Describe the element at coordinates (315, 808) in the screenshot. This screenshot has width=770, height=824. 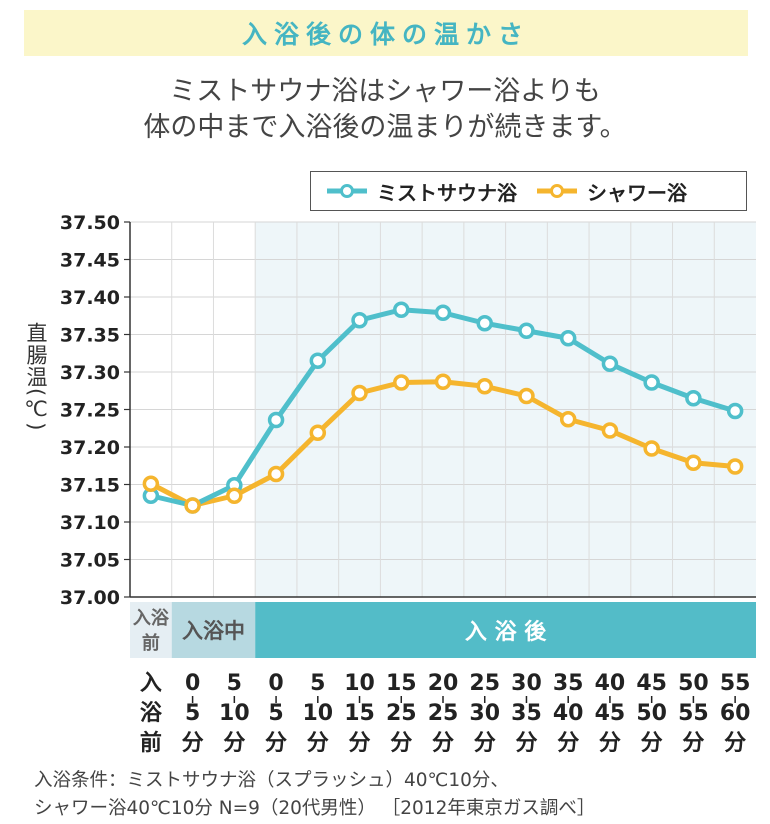
I see `footnote-line-2: シャワー浴40℃10分 N=9（20代男性） ［2012年東京ガス調べ］` at that location.